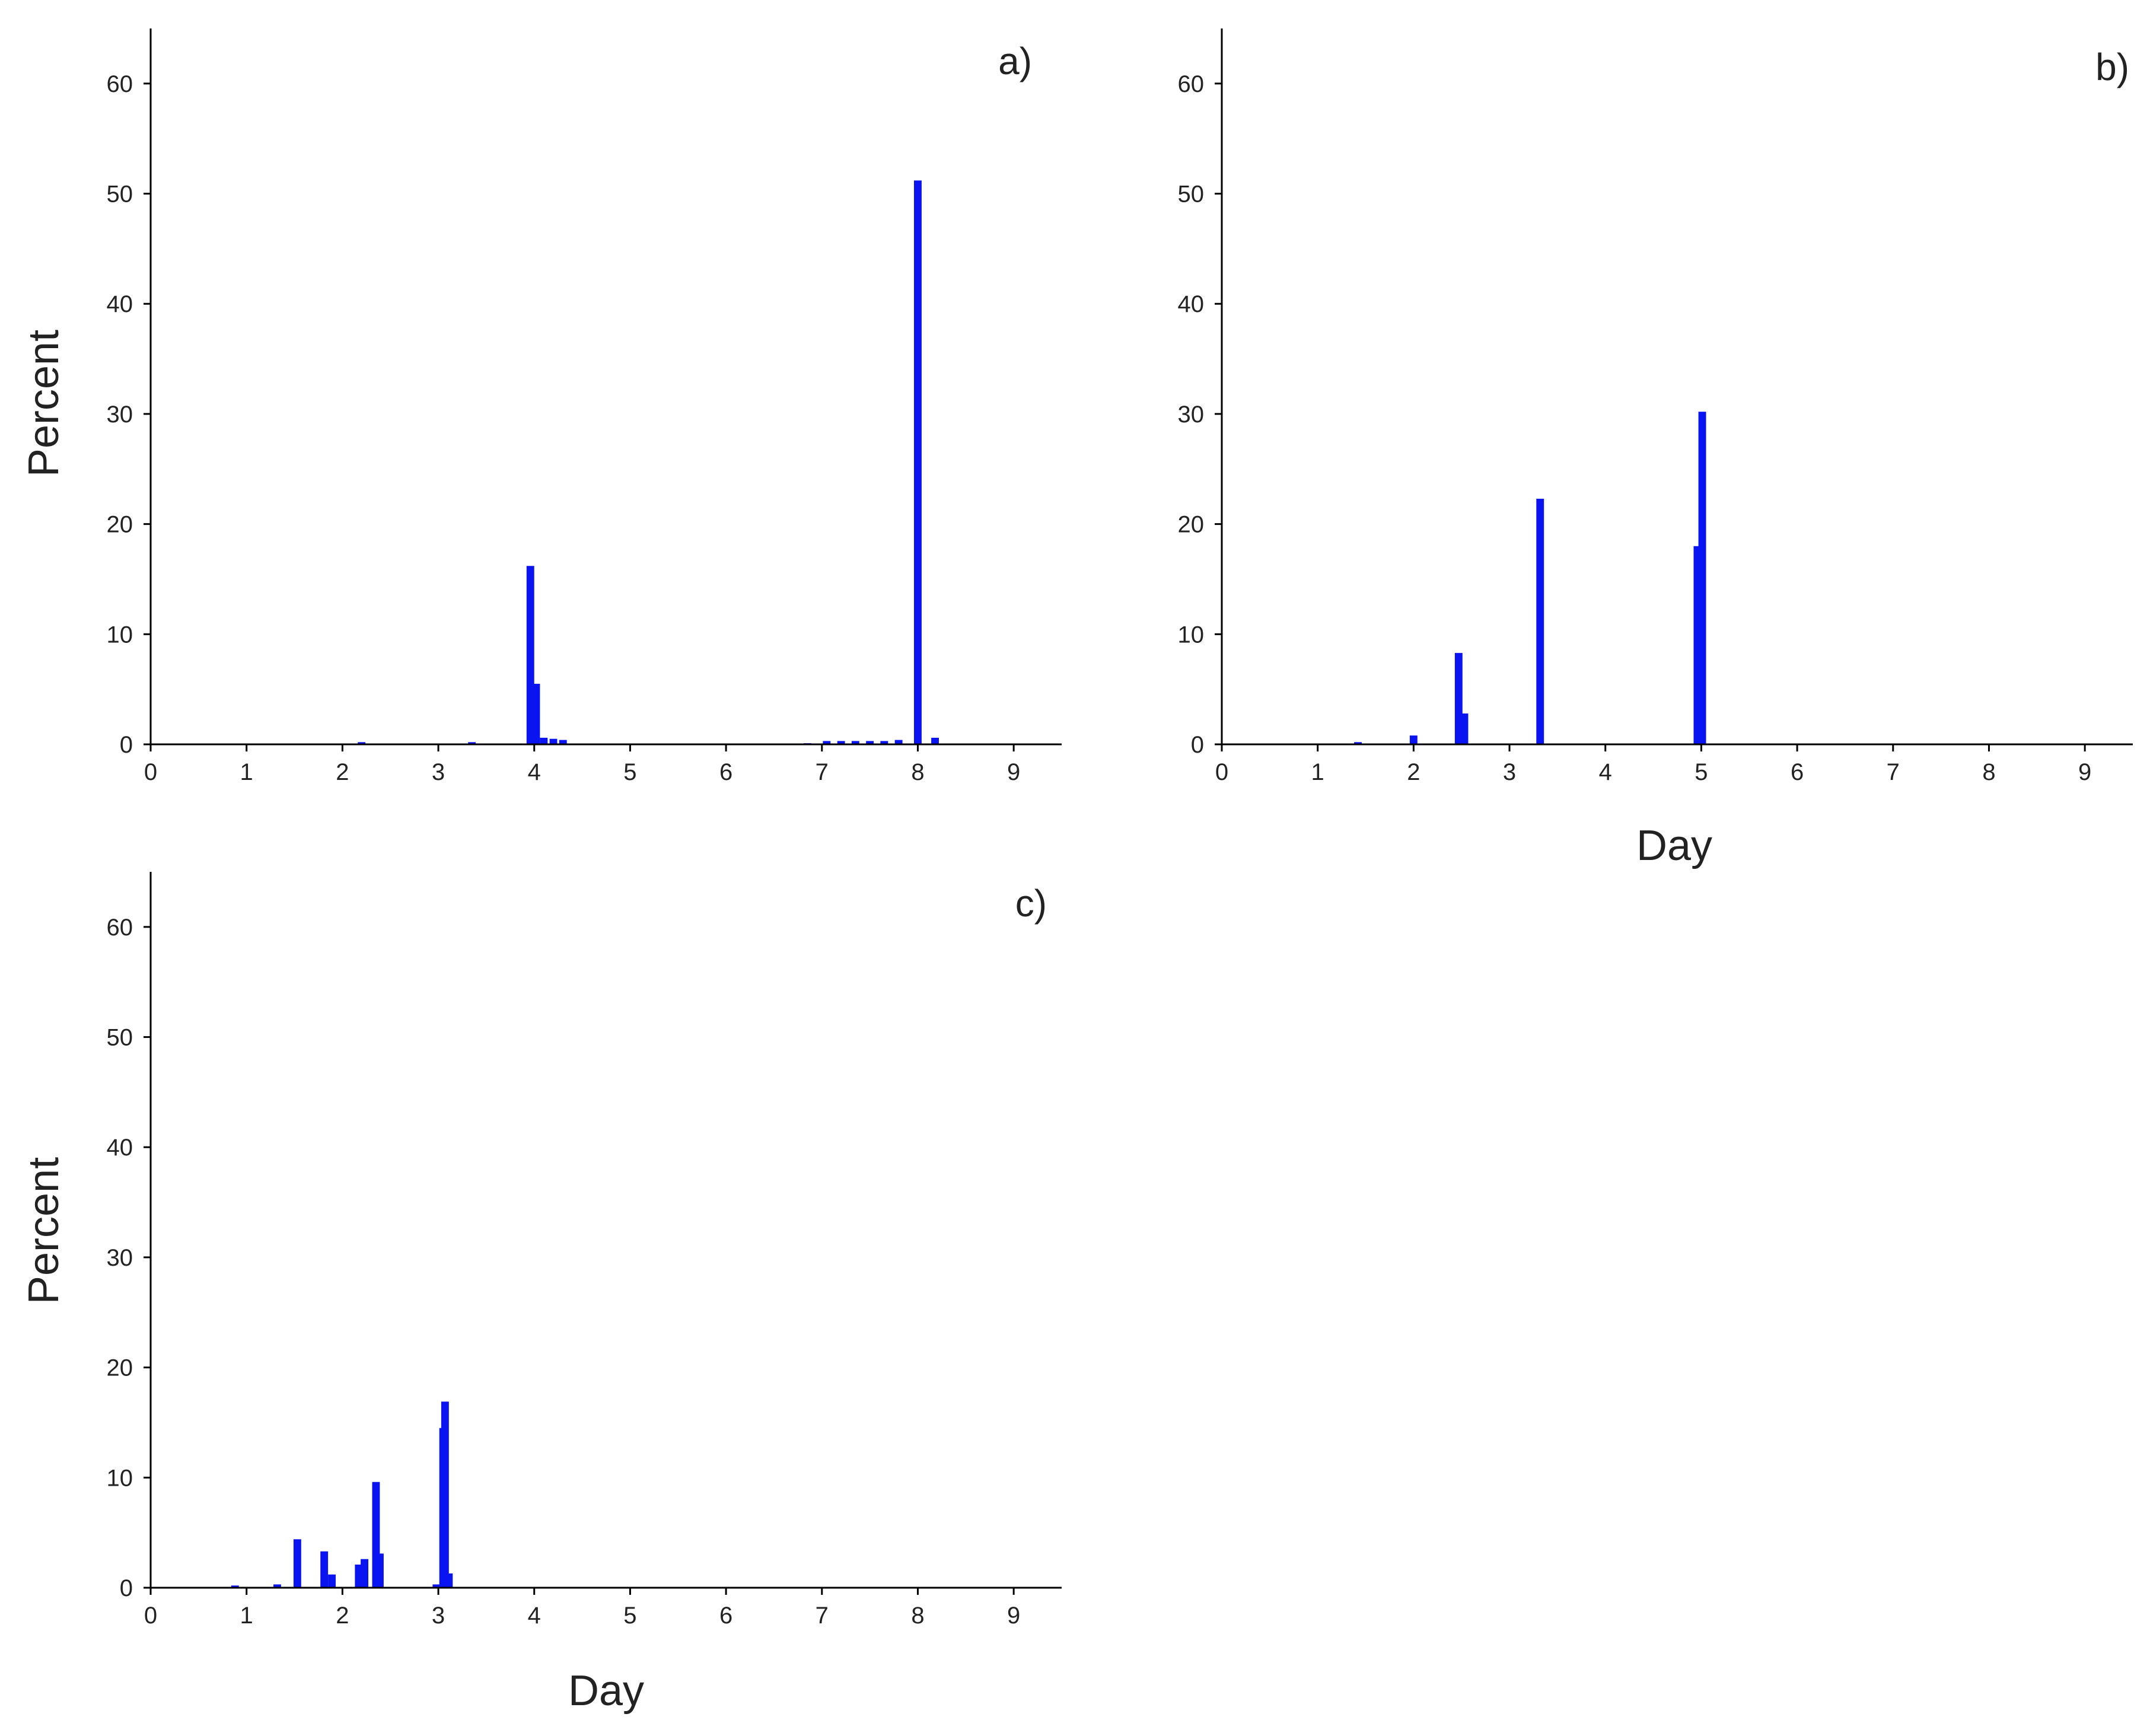  What do you see at coordinates (1015, 61) in the screenshot?
I see `panel-label: a)` at bounding box center [1015, 61].